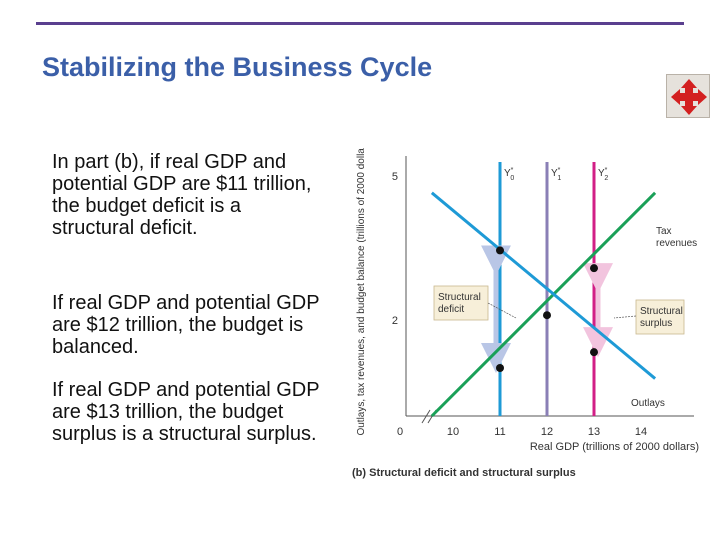 The width and height of the screenshot is (720, 540). Describe the element at coordinates (614, 447) in the screenshot. I see `x-axis-title: Real GDP (trillions of 2000 dollars)` at that location.